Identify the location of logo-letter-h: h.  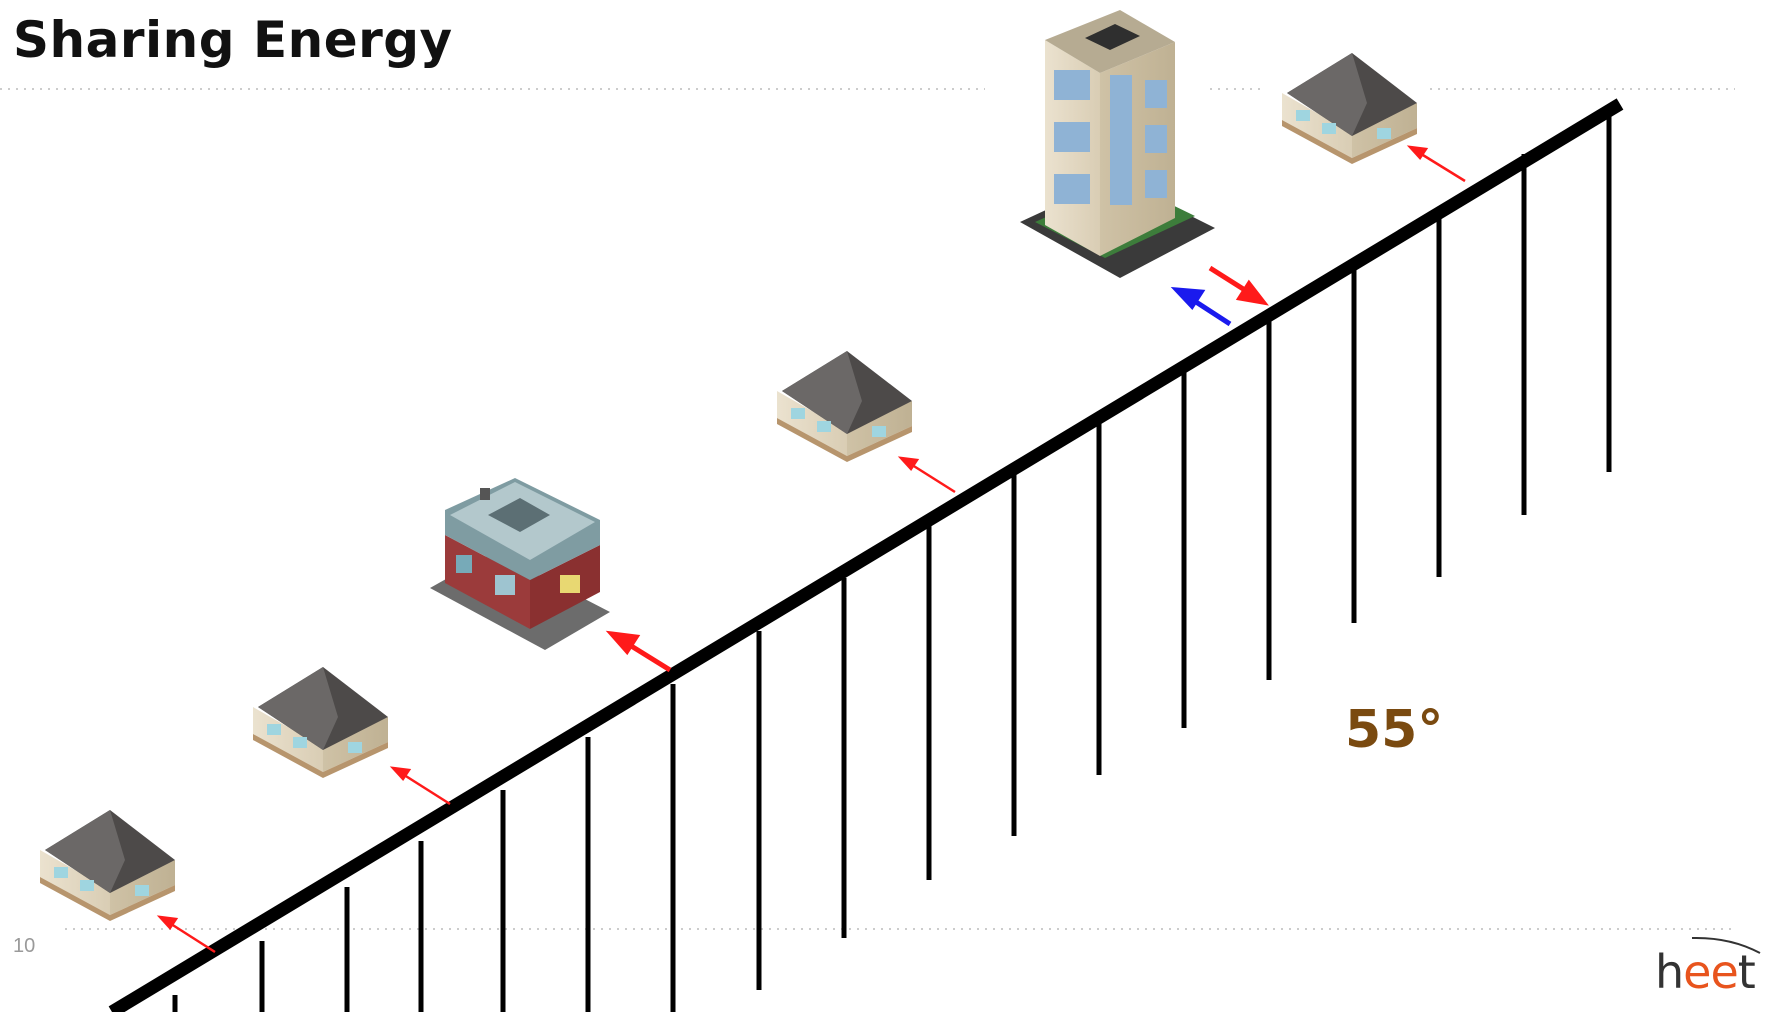
(1669, 972).